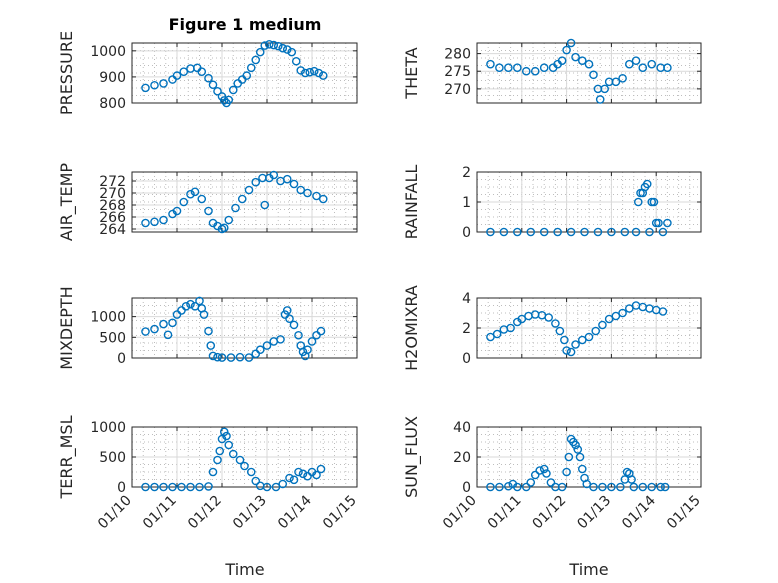 This screenshot has width=778, height=583. What do you see at coordinates (112, 182) in the screenshot?
I see `y-tick-label: 272` at bounding box center [112, 182].